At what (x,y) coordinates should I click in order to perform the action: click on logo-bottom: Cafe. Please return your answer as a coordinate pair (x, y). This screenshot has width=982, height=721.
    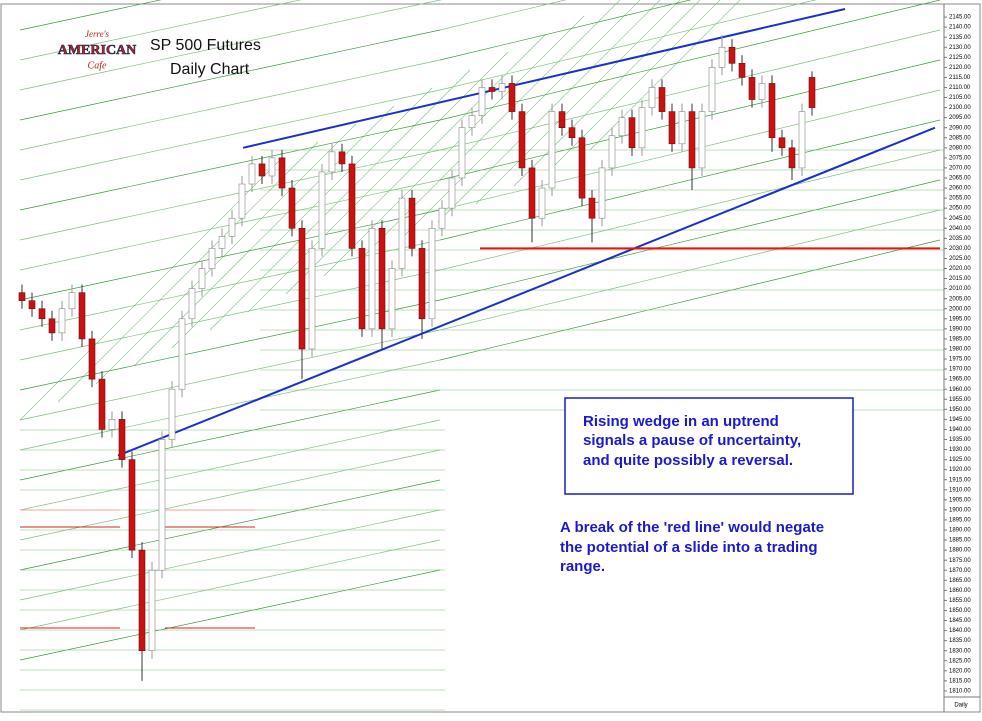
    Looking at the image, I should click on (97, 65).